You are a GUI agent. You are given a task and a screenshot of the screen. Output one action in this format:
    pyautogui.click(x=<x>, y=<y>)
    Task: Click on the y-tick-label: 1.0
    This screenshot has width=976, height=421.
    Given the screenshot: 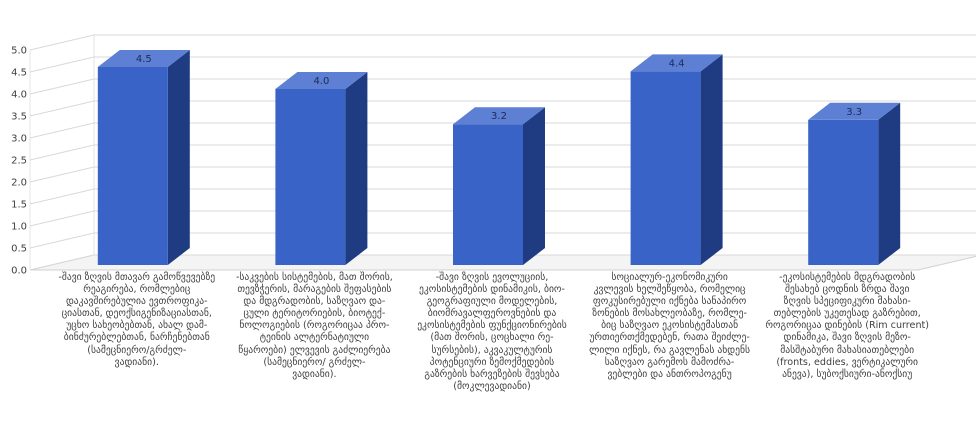 What is the action you would take?
    pyautogui.click(x=19, y=227)
    